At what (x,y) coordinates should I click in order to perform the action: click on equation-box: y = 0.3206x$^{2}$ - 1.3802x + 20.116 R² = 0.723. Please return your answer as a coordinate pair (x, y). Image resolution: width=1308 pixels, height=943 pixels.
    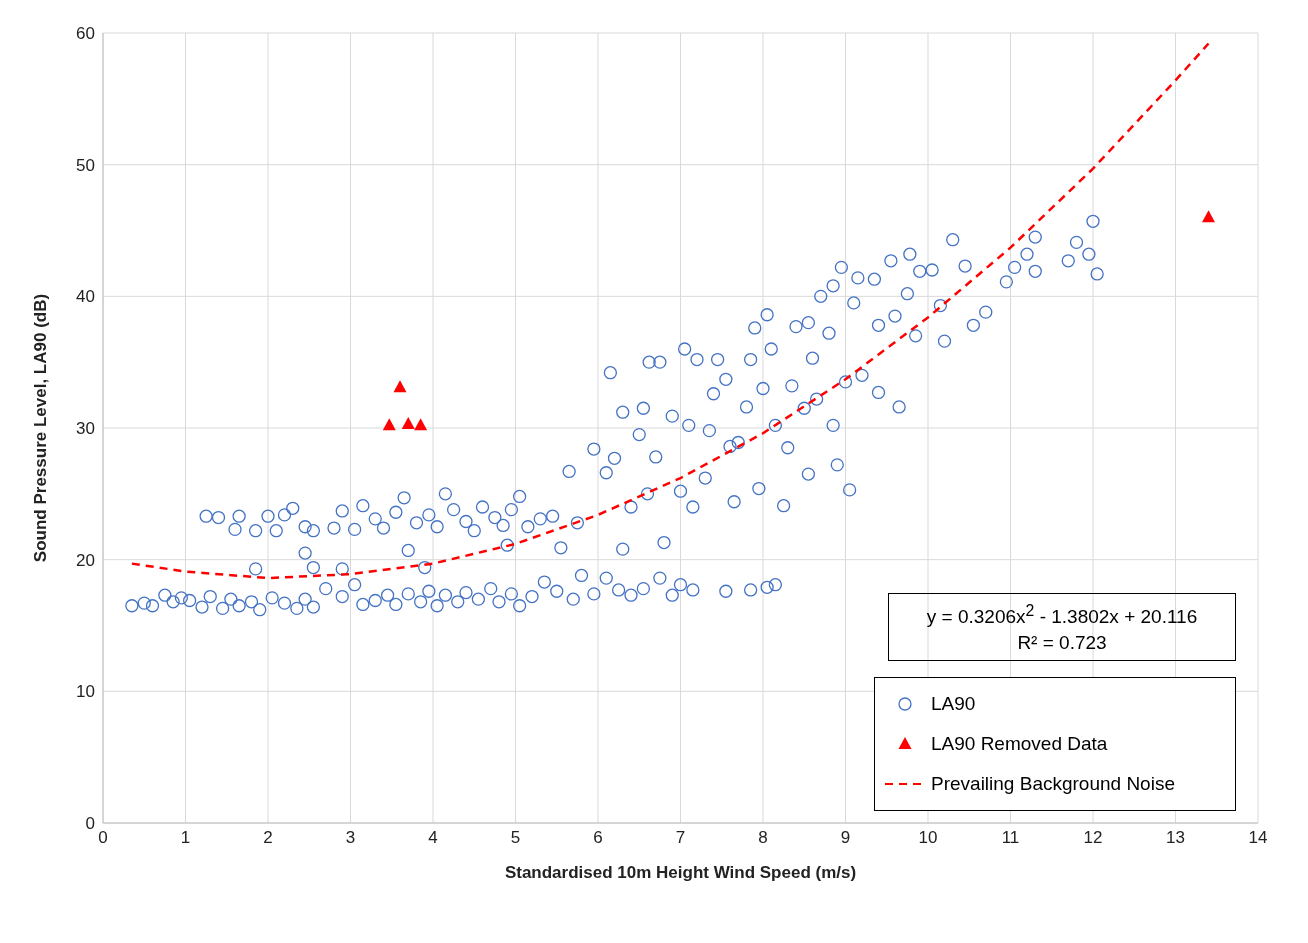
    Looking at the image, I should click on (1062, 626).